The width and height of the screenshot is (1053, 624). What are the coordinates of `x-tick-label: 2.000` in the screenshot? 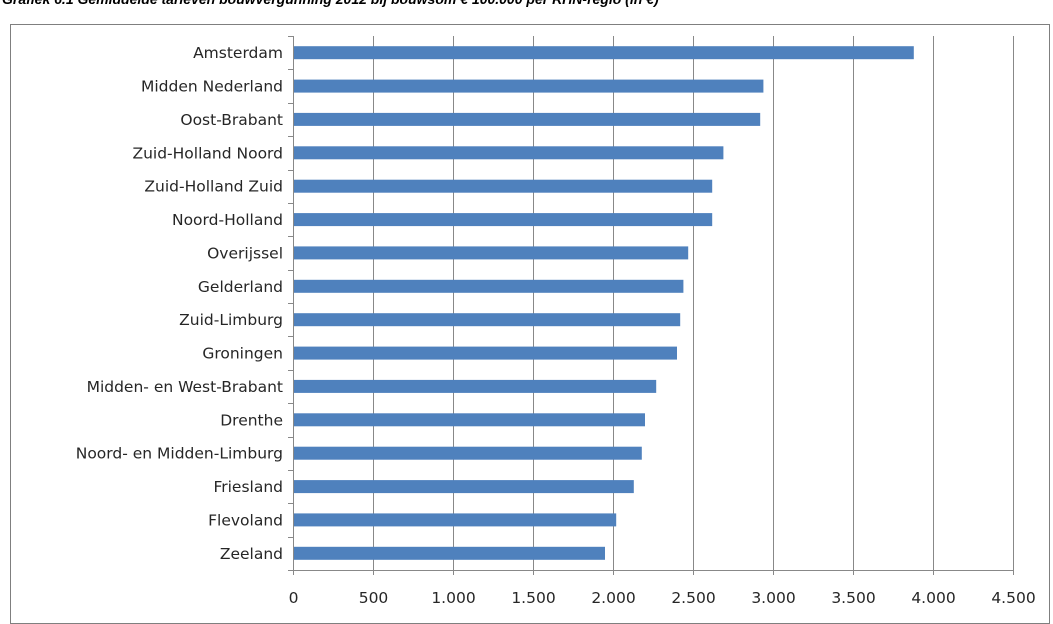 It's located at (613, 598).